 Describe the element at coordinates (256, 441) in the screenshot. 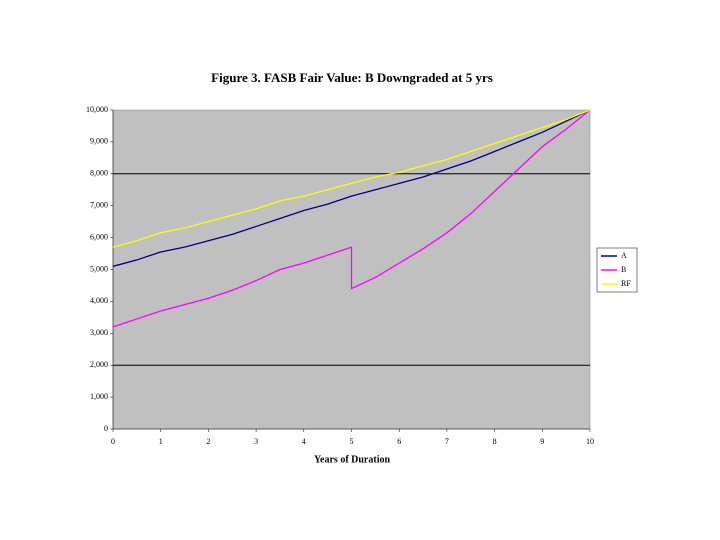

I see `x-tick-label: 3` at that location.